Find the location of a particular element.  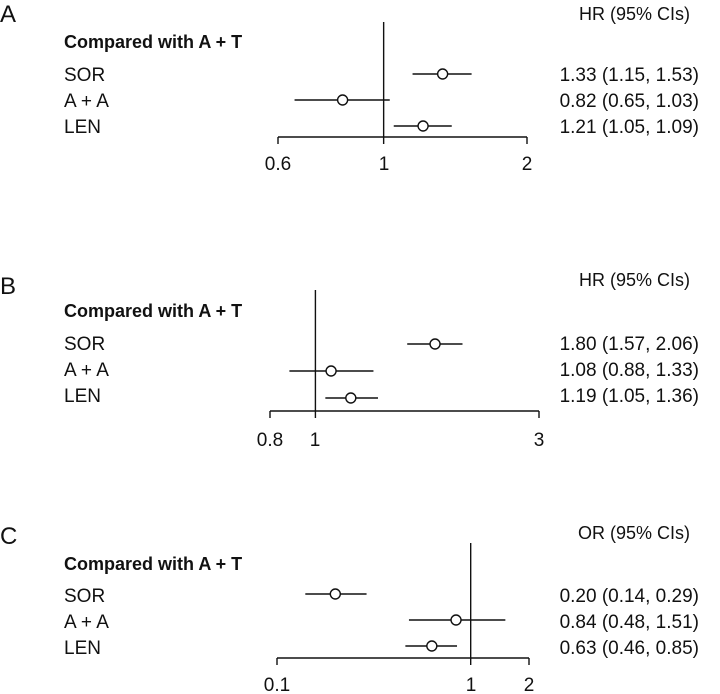

ci-text-len: 0.63 (0.46, 0.85) is located at coordinates (629, 648).